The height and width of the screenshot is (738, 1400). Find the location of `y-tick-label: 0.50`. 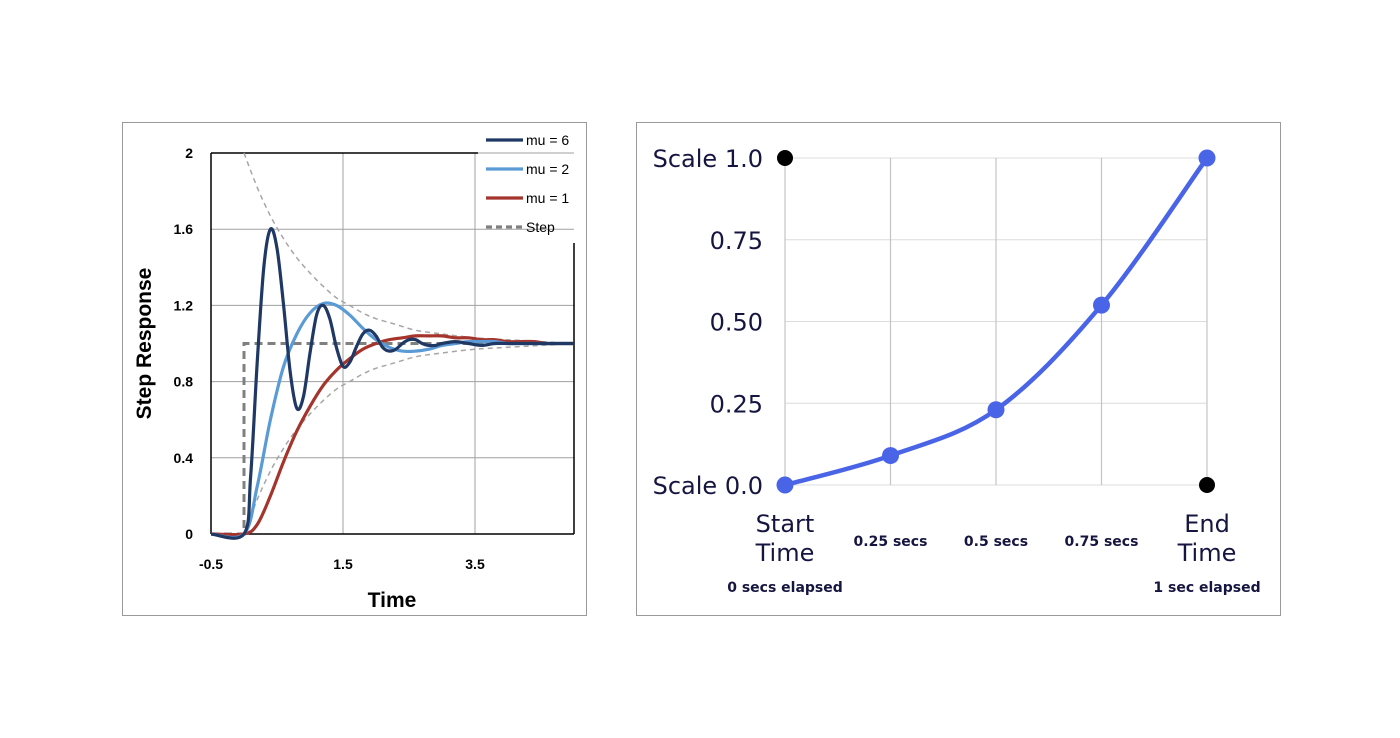

y-tick-label: 0.50 is located at coordinates (736, 323).